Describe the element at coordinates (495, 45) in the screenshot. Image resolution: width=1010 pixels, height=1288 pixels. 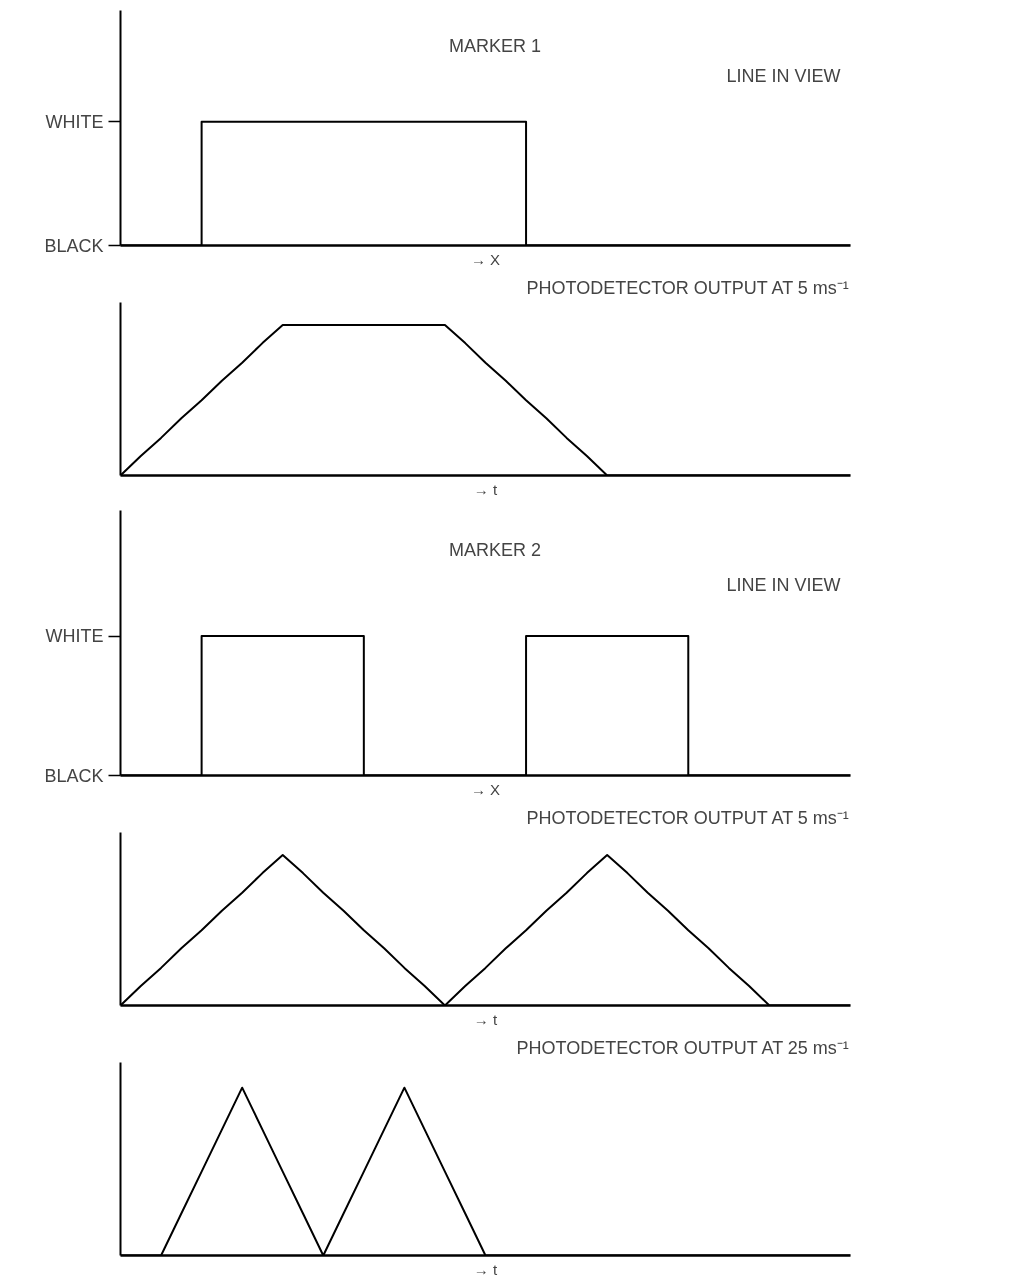
I see `text: MARKER 1` at that location.